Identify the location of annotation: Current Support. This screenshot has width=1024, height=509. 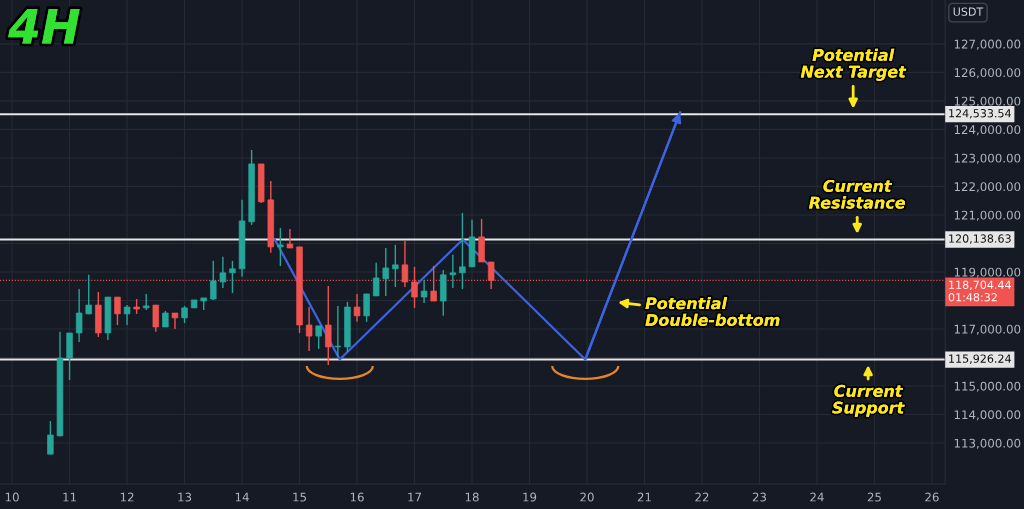
(868, 400).